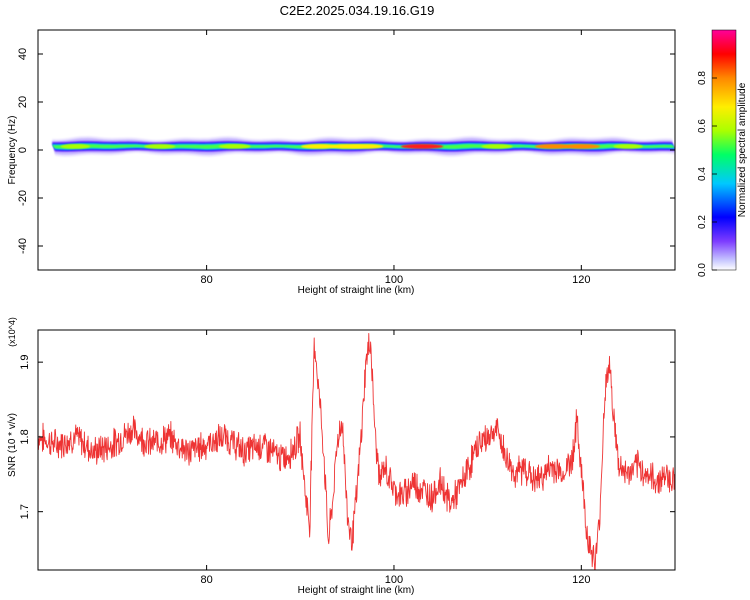  What do you see at coordinates (23, 246) in the screenshot?
I see `spectrogram-y-tick-label: -40` at bounding box center [23, 246].